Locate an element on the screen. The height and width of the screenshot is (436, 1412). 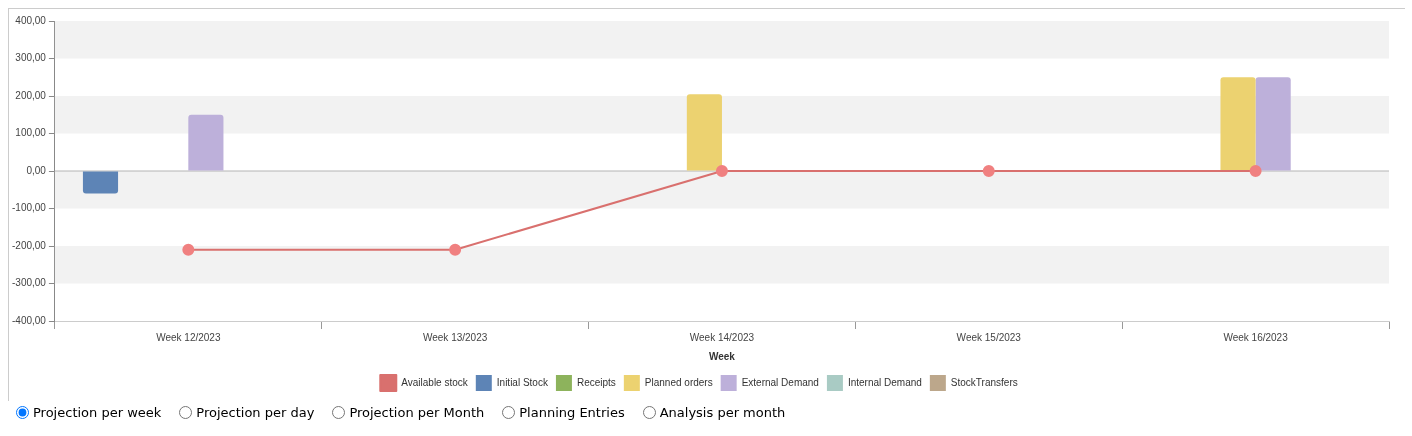
legend-label: StockTransfers is located at coordinates (984, 382).